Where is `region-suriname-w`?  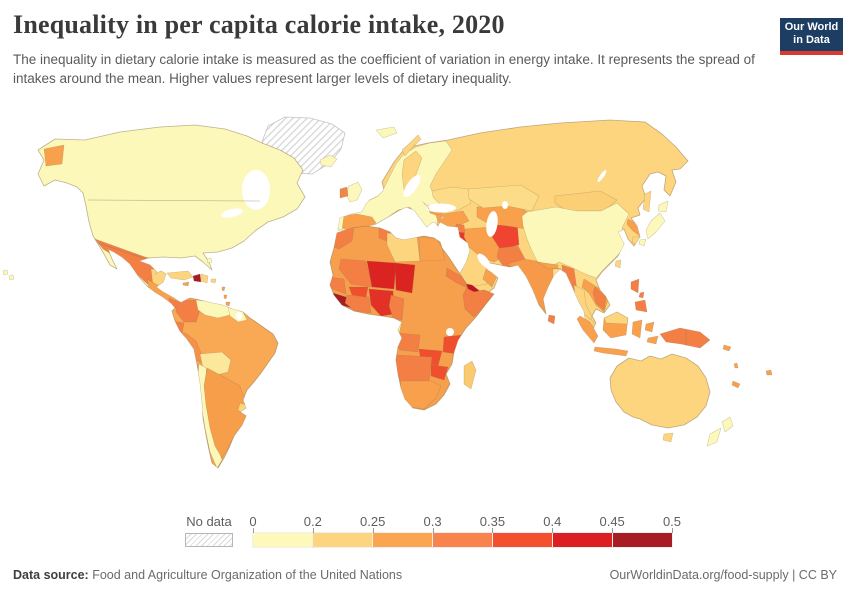
region-suriname-w is located at coordinates (239, 316).